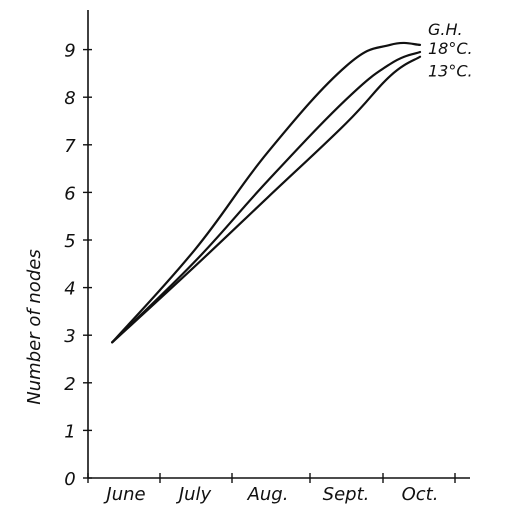 Image resolution: width=520 pixels, height=508 pixels. What do you see at coordinates (69, 479) in the screenshot?
I see `y-tick-label: 0` at bounding box center [69, 479].